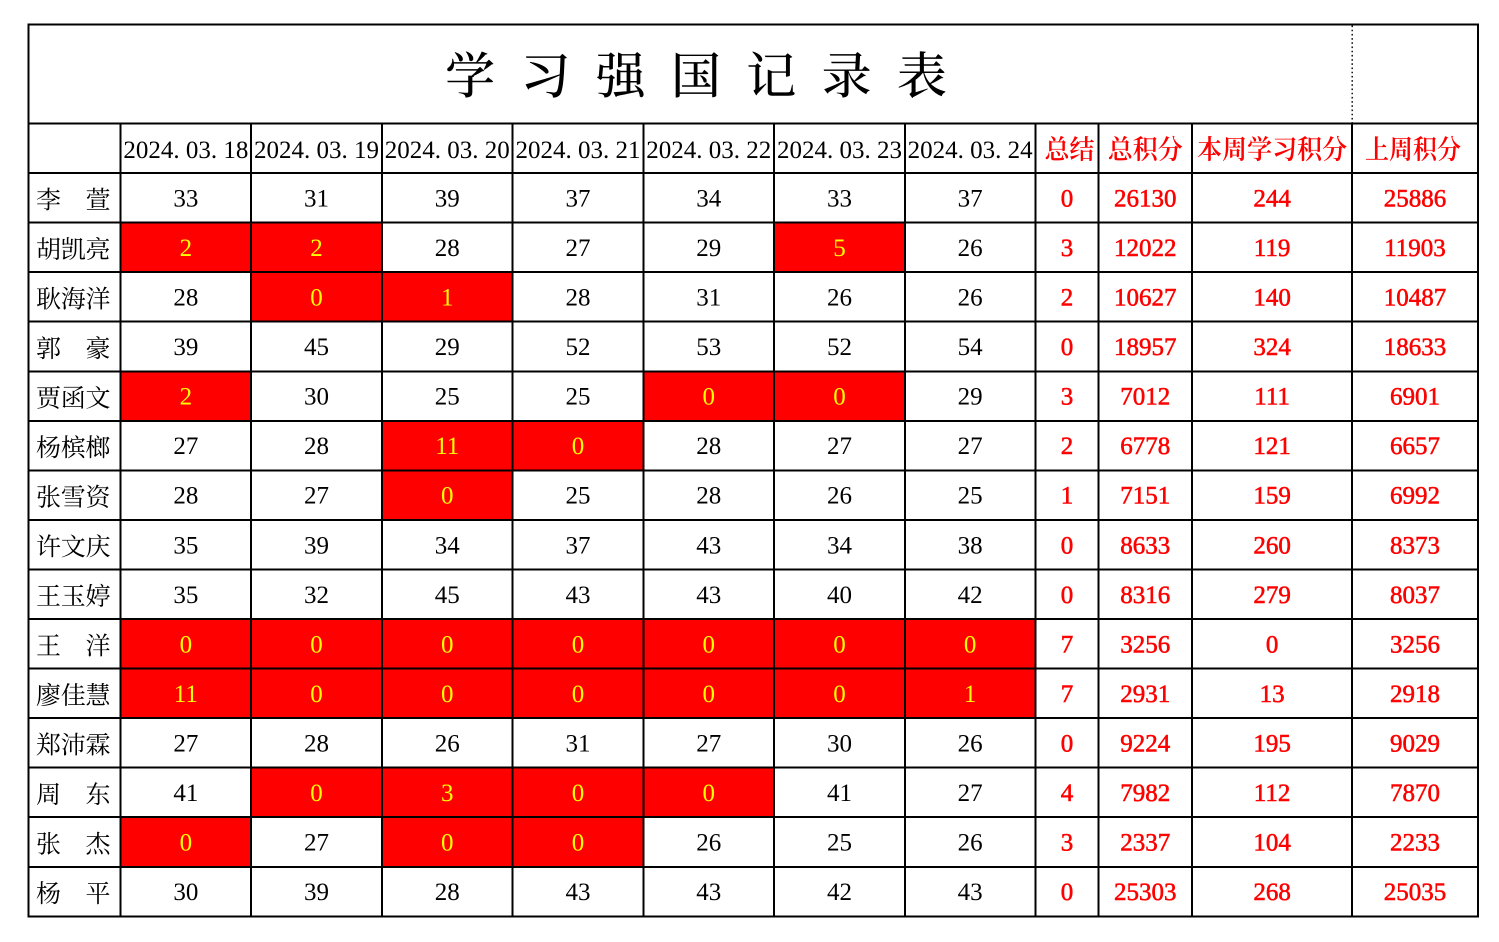 This screenshot has width=1499, height=942. What do you see at coordinates (1067, 694) in the screenshot?
I see `svg-text: 7` at bounding box center [1067, 694].